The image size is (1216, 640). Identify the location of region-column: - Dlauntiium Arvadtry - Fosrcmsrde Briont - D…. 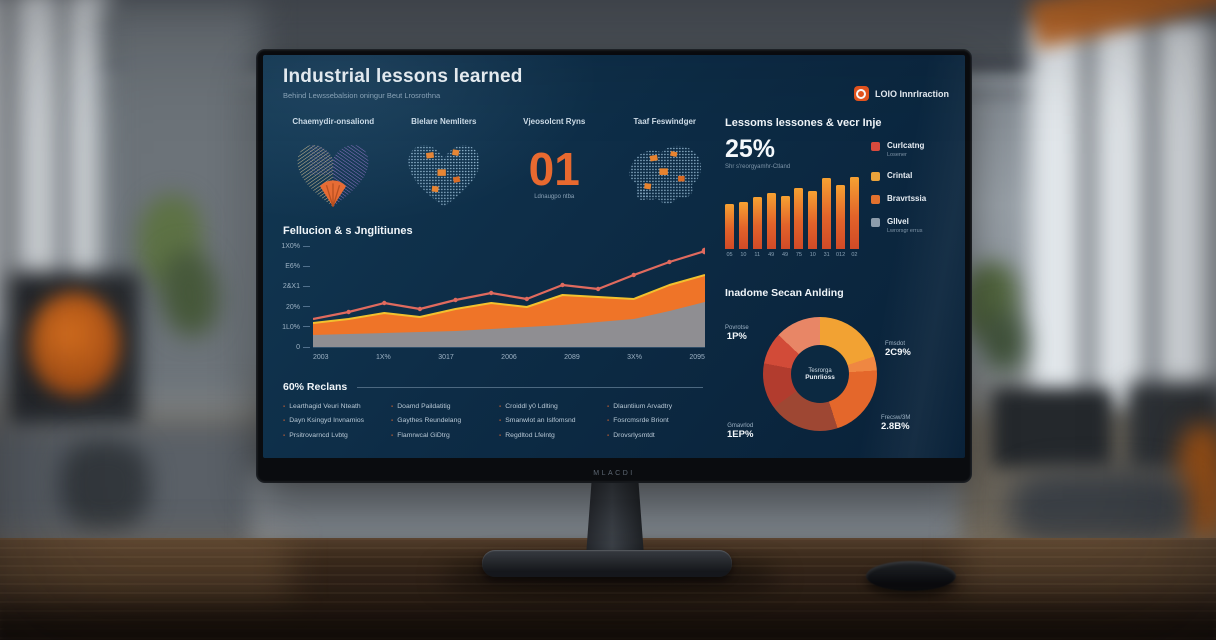
(655, 421).